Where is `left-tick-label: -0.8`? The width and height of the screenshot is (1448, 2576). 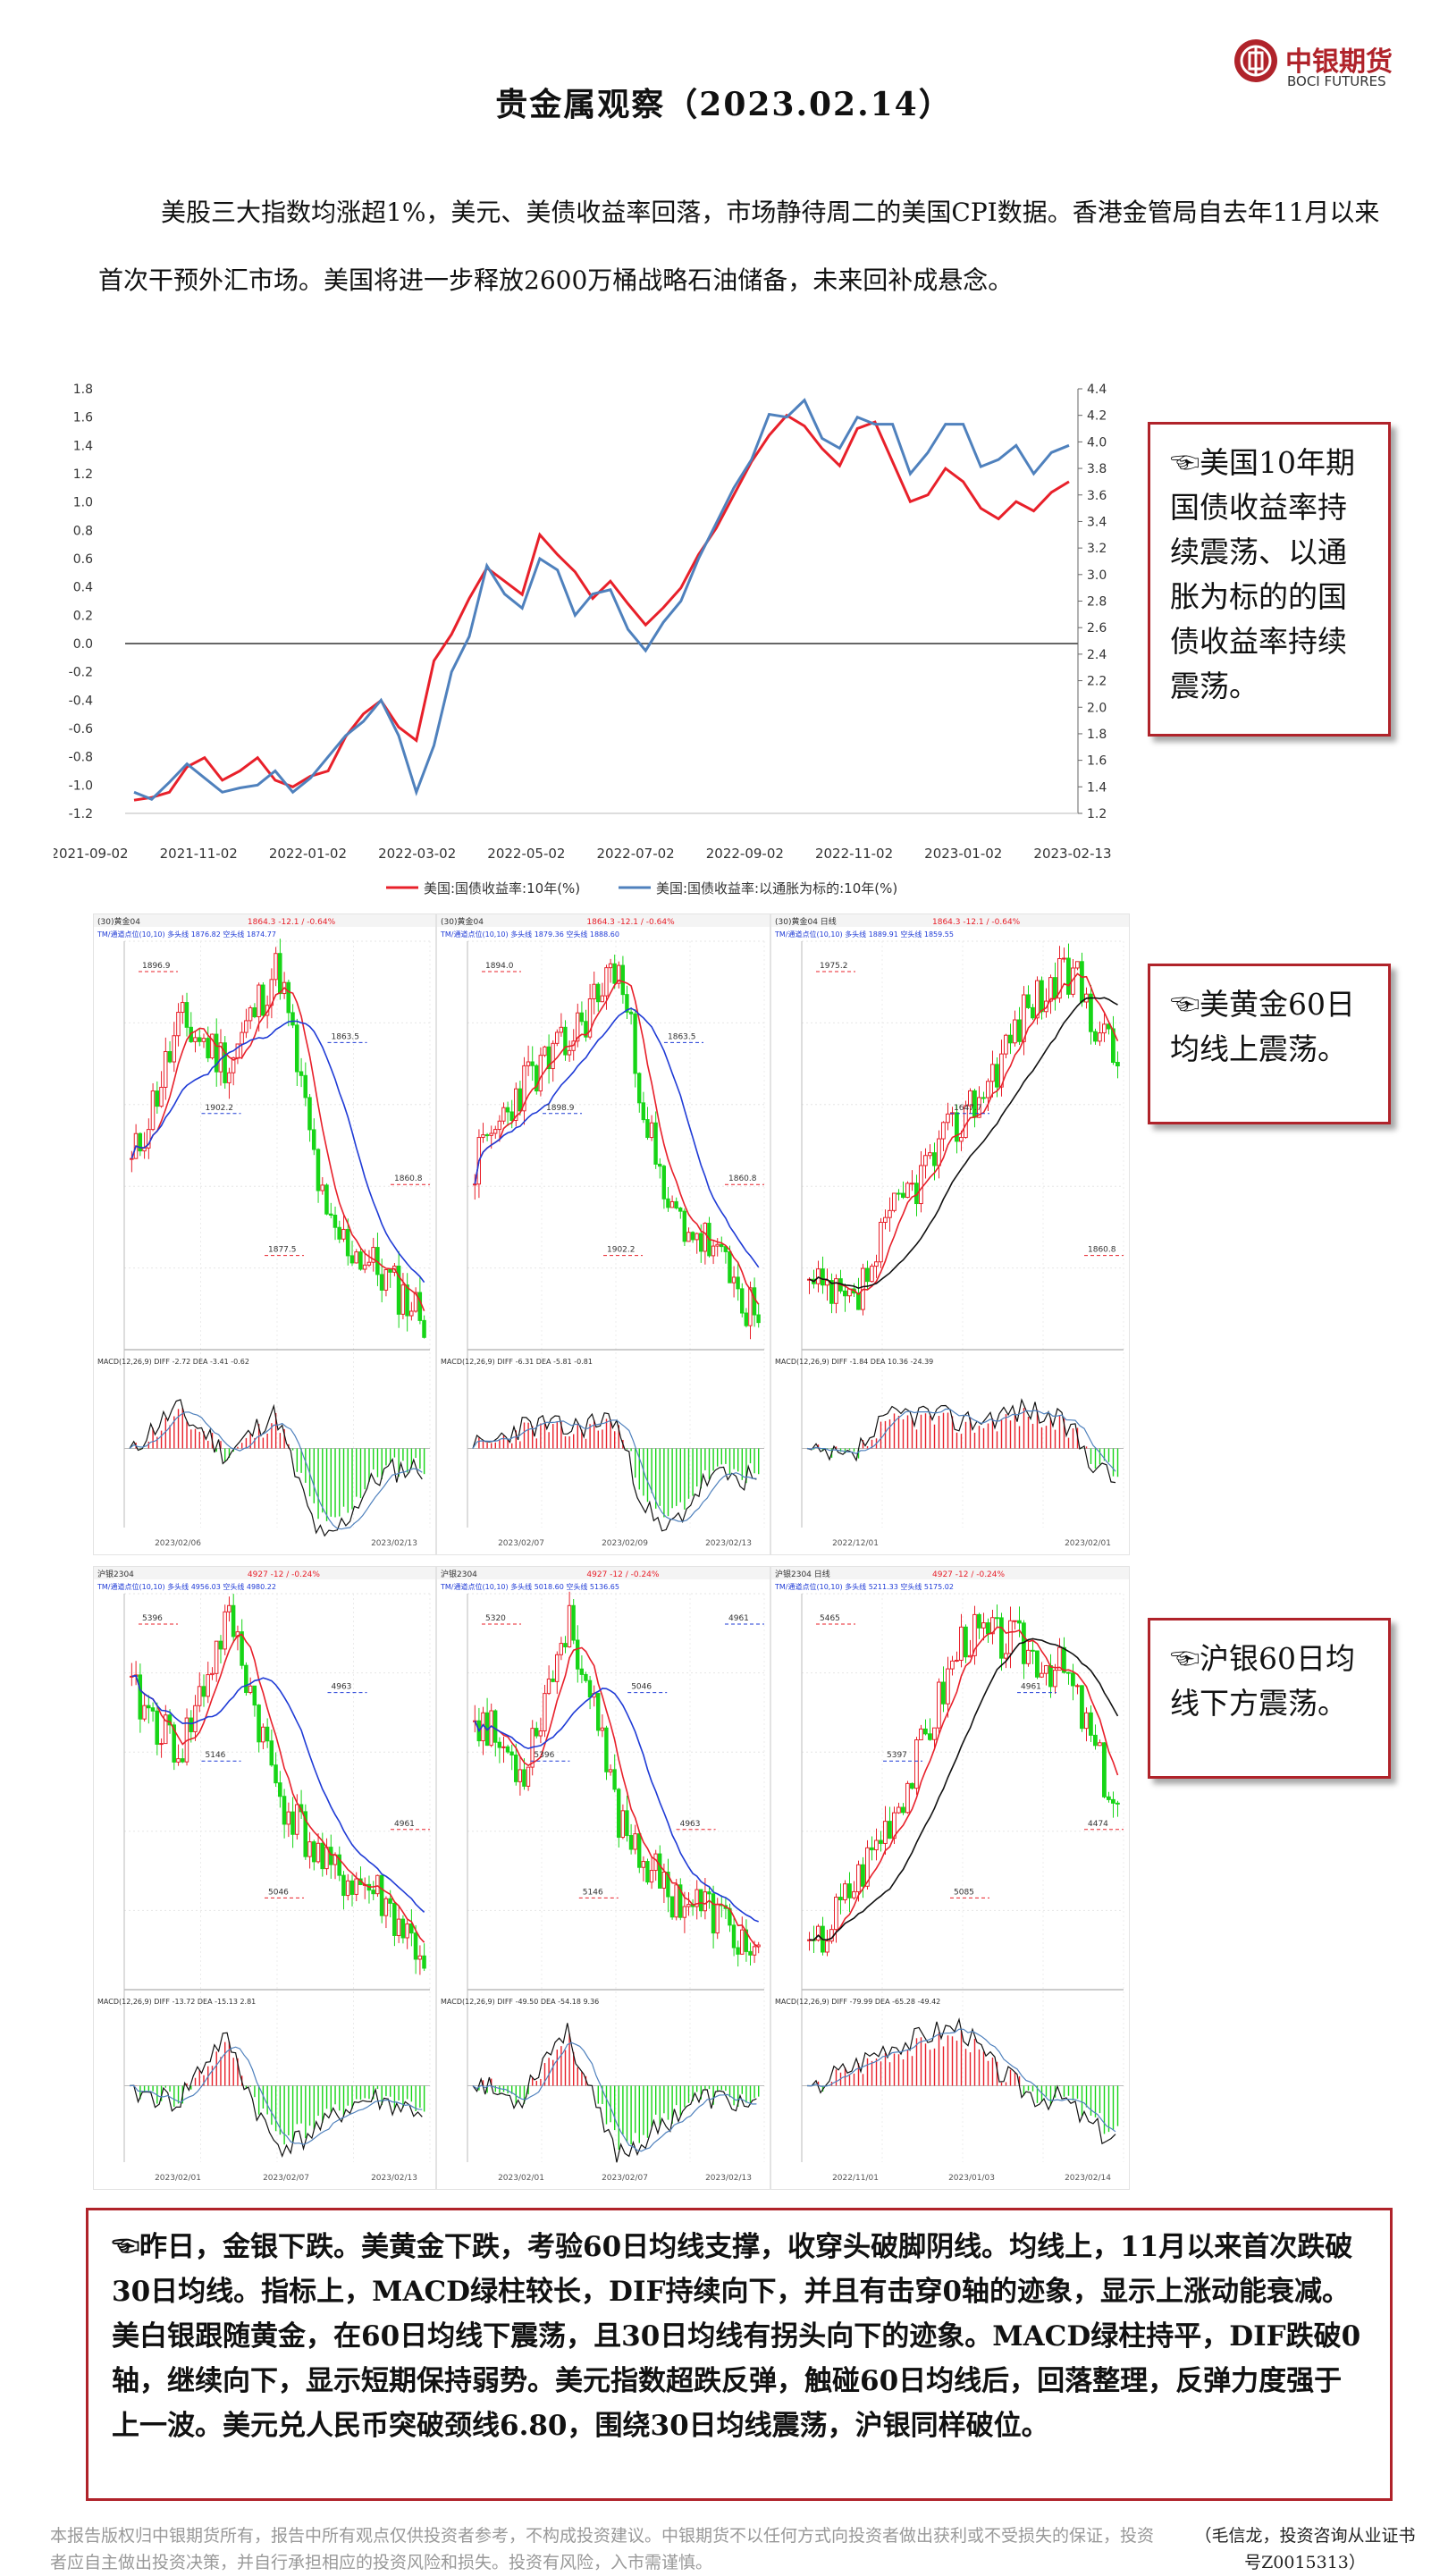
left-tick-label: -0.8 is located at coordinates (81, 758).